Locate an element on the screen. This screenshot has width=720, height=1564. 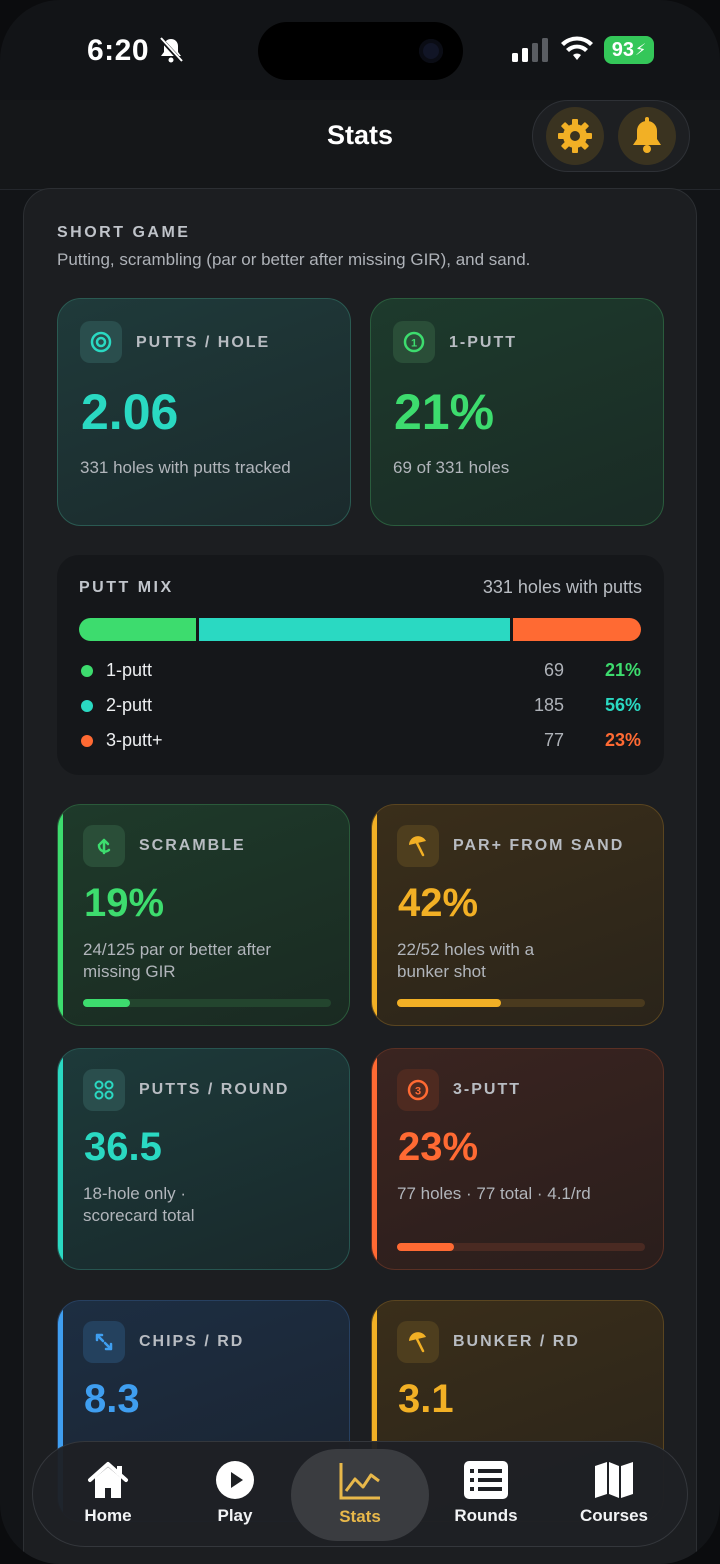
tab-courses: Courses is located at coordinates (614, 1495).